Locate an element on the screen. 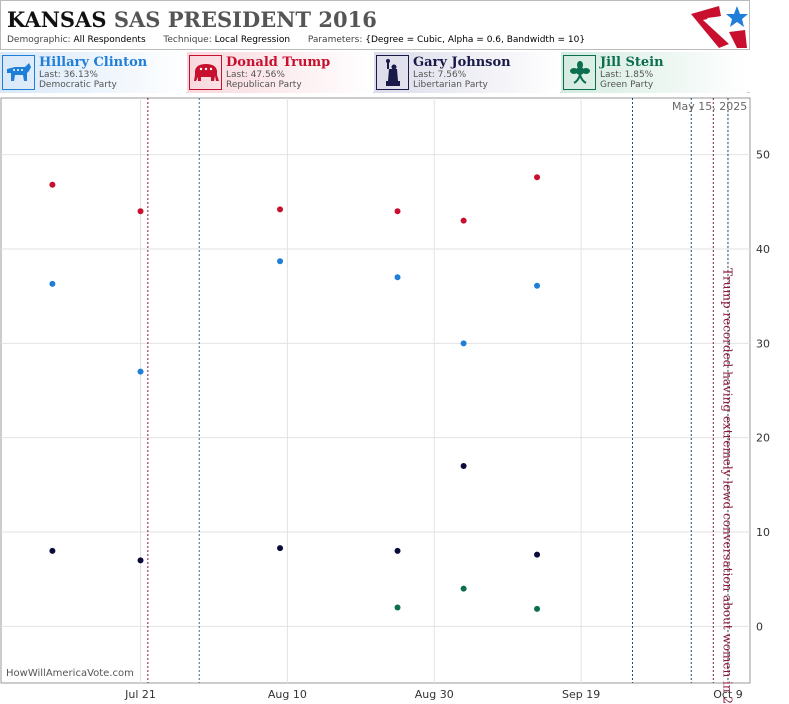  candidate-last: Last: 36.13% is located at coordinates (68, 75).